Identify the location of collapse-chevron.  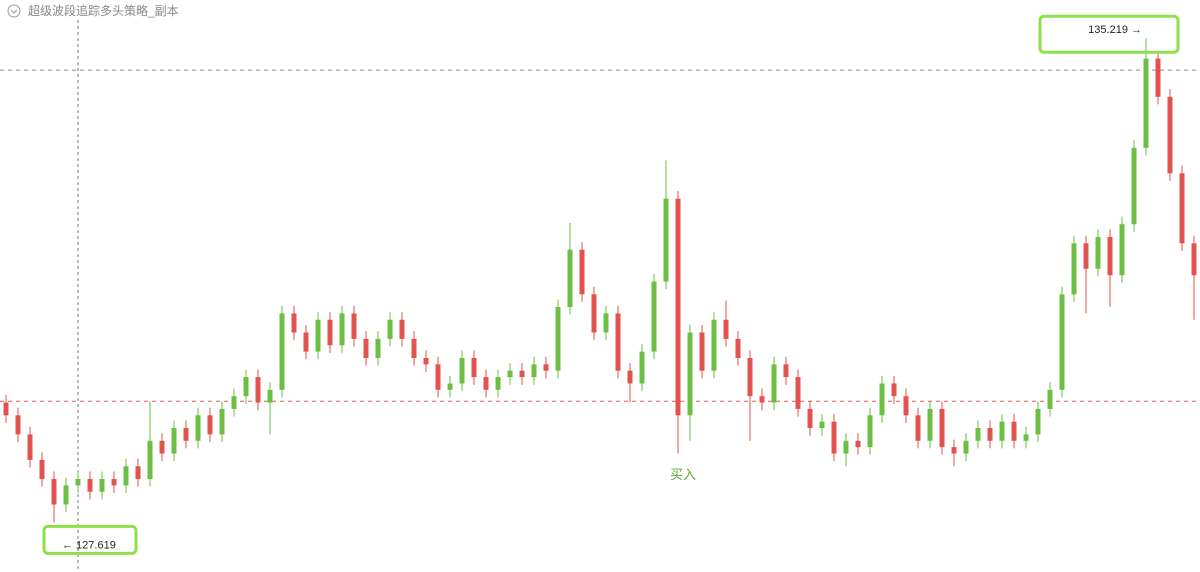
(14, 11).